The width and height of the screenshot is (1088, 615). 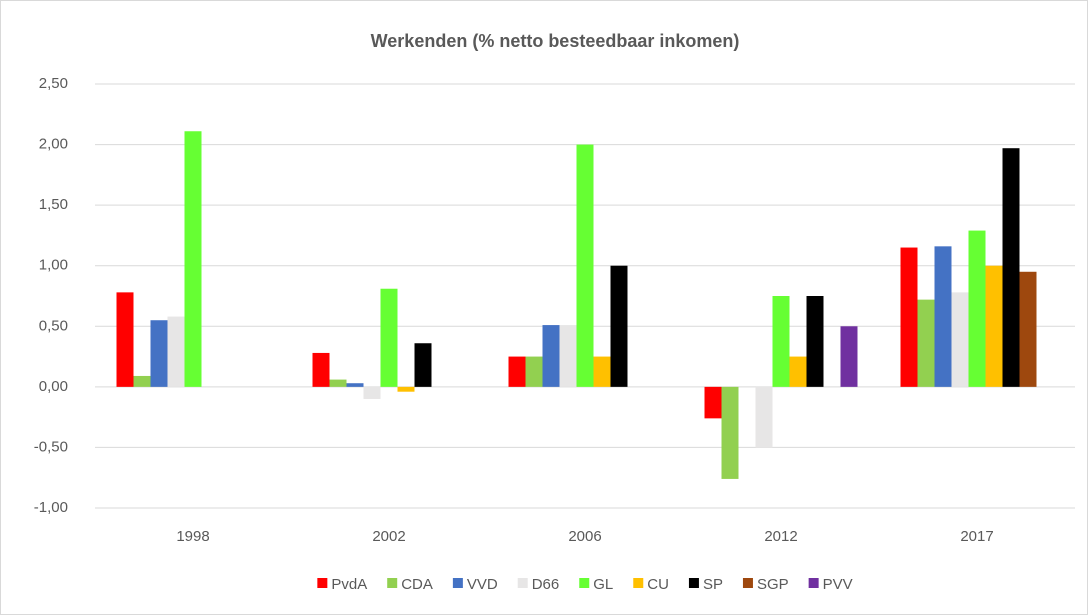 What do you see at coordinates (780, 536) in the screenshot?
I see `x-tick-label: 2012` at bounding box center [780, 536].